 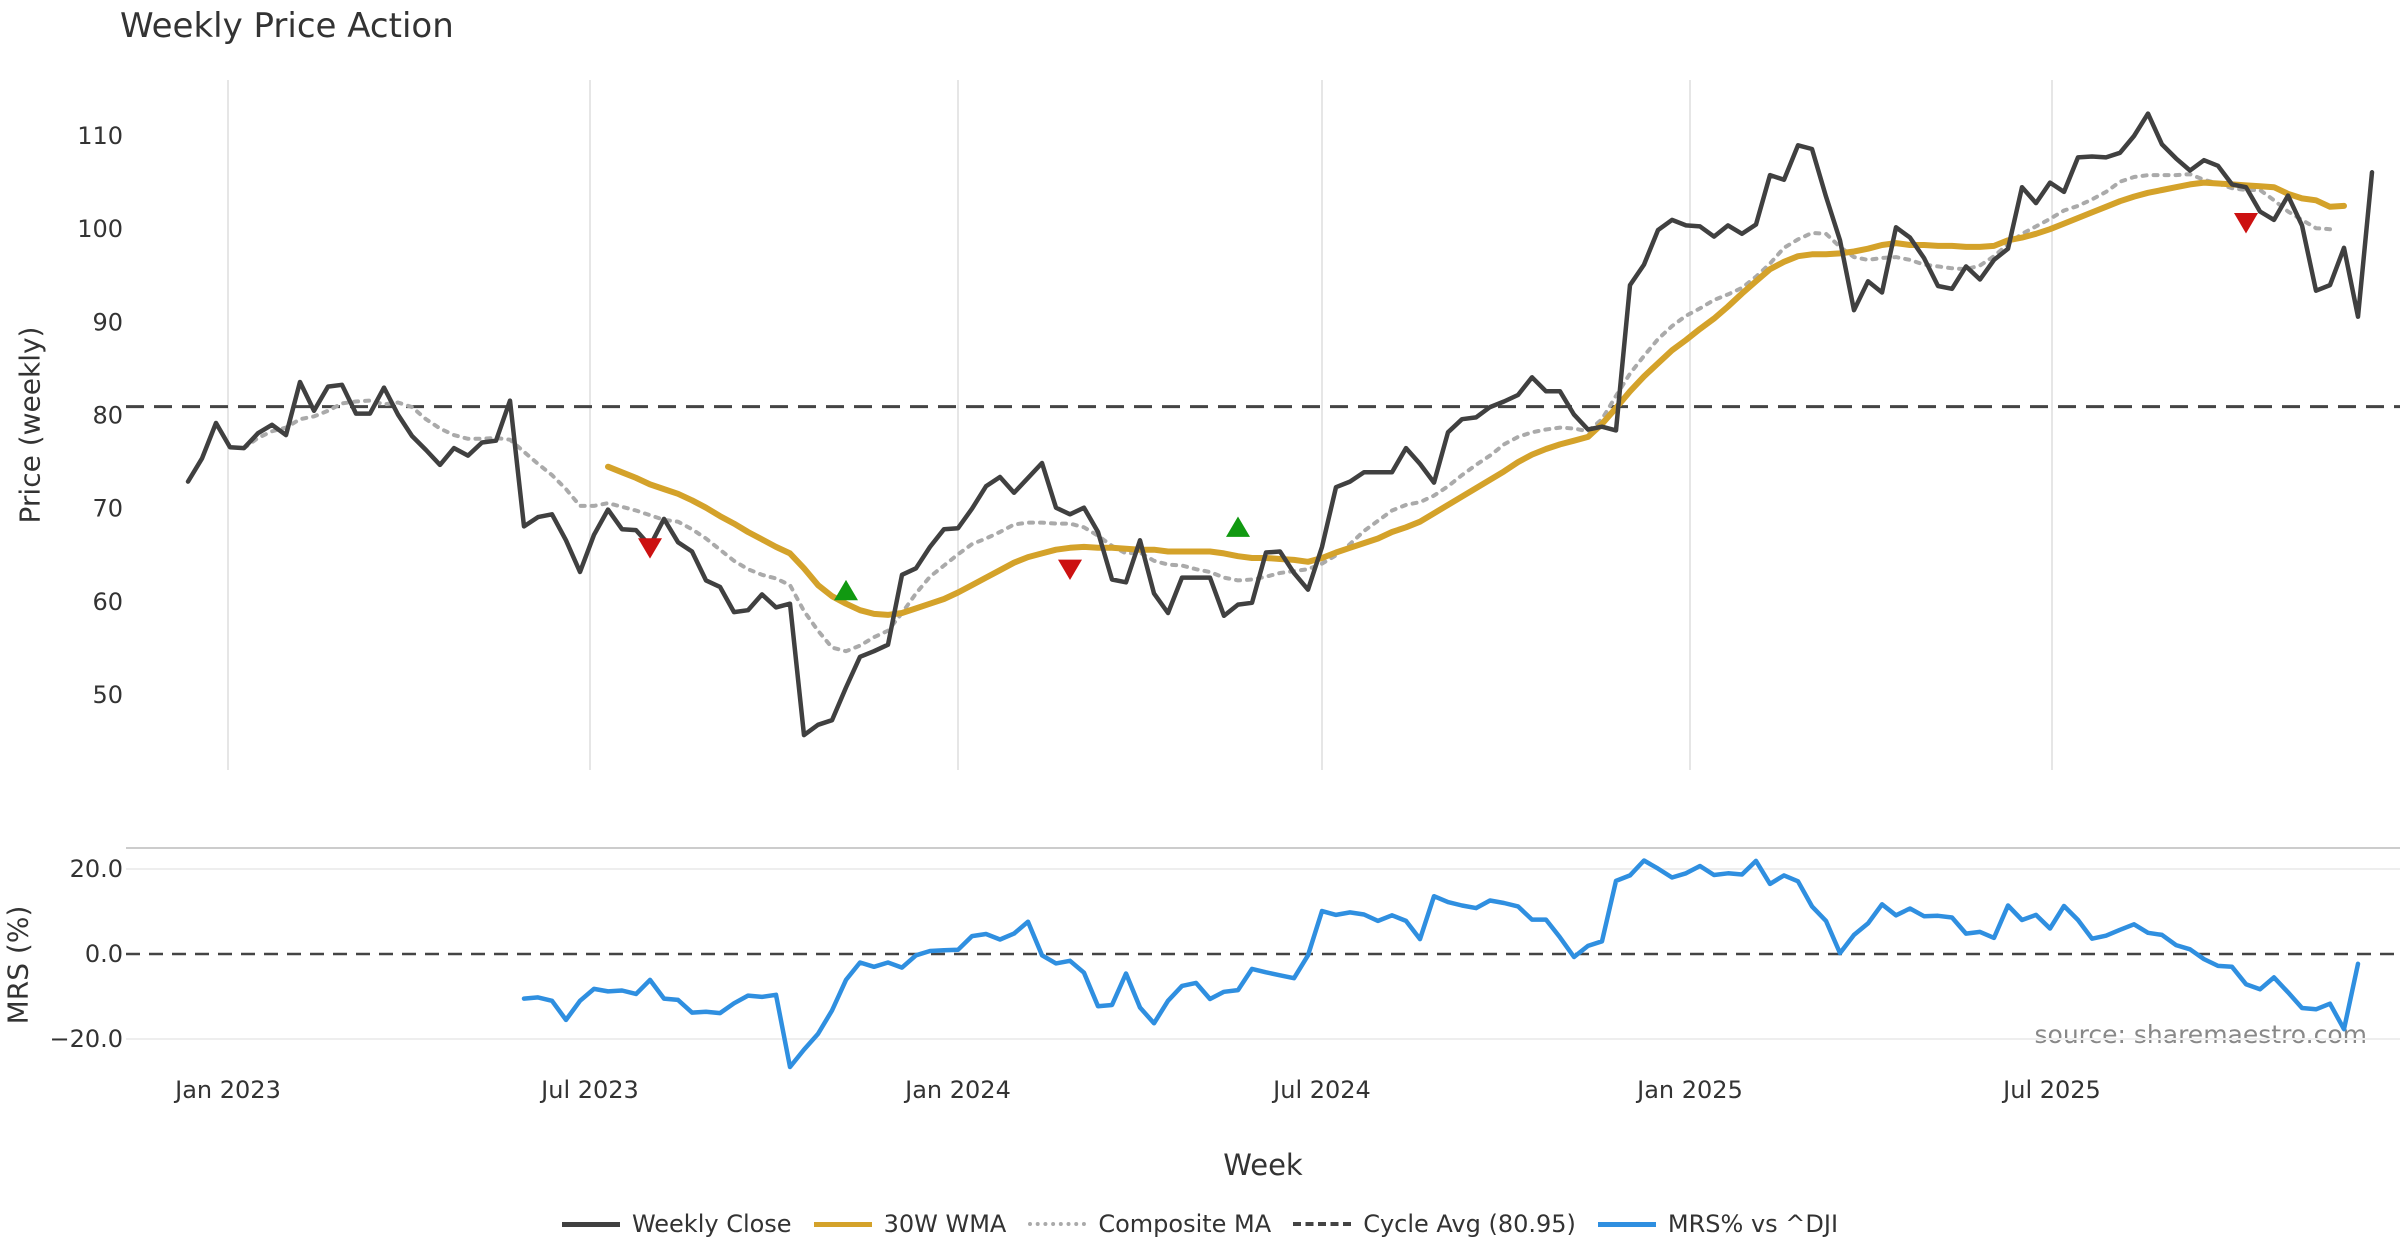 What do you see at coordinates (107, 602) in the screenshot?
I see `price-y-tick-label: 60` at bounding box center [107, 602].